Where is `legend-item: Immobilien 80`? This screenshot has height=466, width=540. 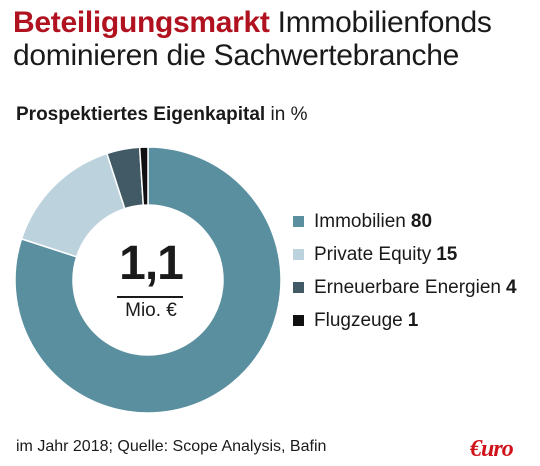
legend-item: Immobilien 80 is located at coordinates (405, 221).